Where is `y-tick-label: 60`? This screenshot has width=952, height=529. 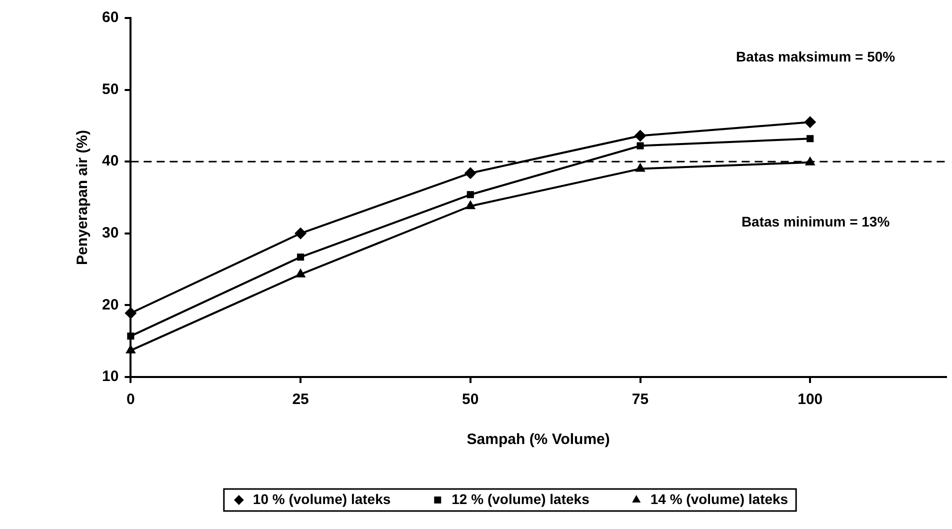
y-tick-label: 60 is located at coordinates (110, 17).